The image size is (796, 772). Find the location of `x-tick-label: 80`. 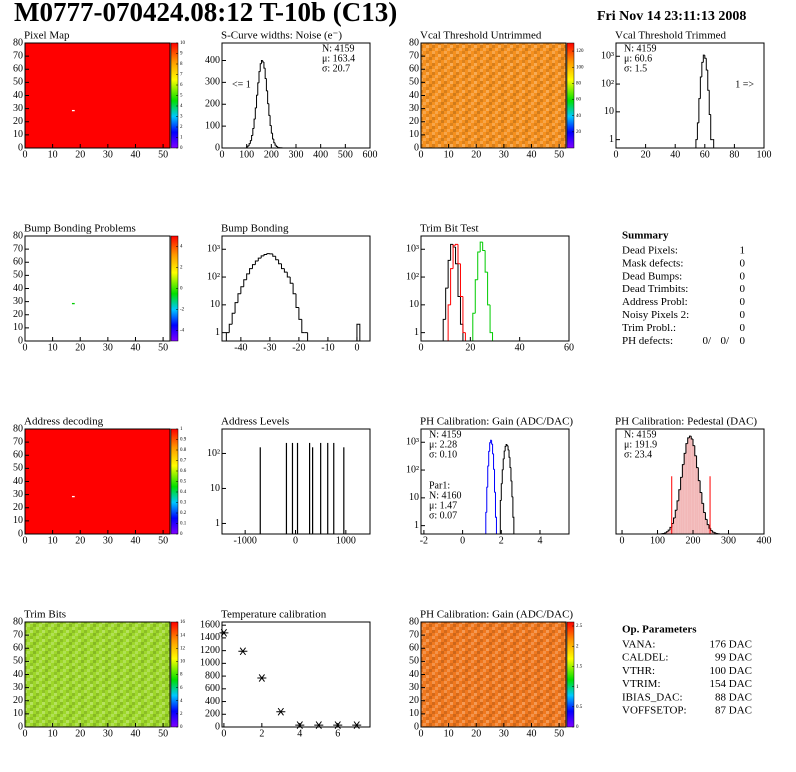

x-tick-label: 80 is located at coordinates (734, 154).